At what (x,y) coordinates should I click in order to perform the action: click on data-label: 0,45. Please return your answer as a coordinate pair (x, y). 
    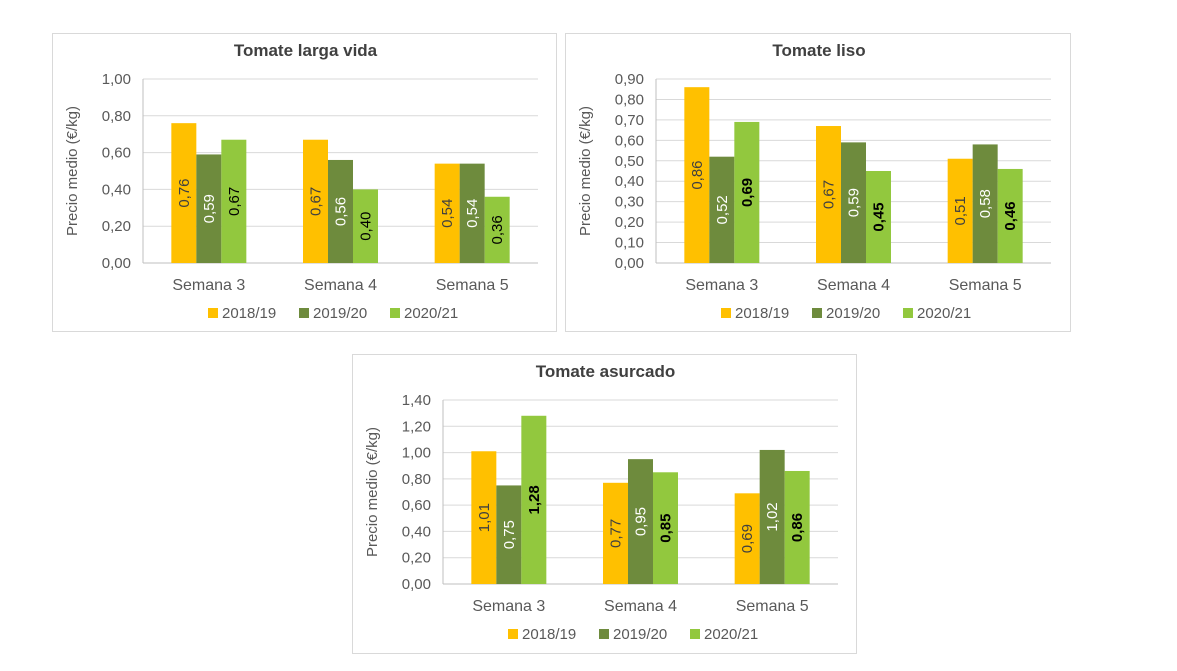
    Looking at the image, I should click on (879, 216).